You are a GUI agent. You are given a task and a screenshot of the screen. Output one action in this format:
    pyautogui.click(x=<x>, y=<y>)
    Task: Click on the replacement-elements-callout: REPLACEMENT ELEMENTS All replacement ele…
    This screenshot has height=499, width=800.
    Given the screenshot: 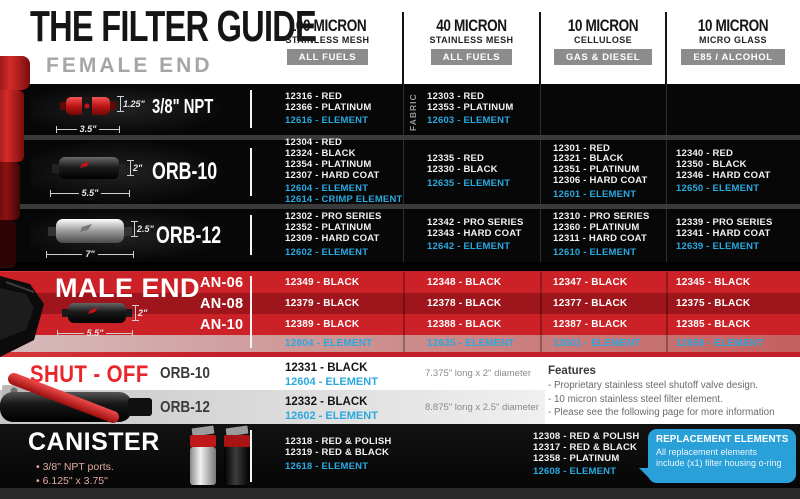 What is the action you would take?
    pyautogui.click(x=717, y=456)
    